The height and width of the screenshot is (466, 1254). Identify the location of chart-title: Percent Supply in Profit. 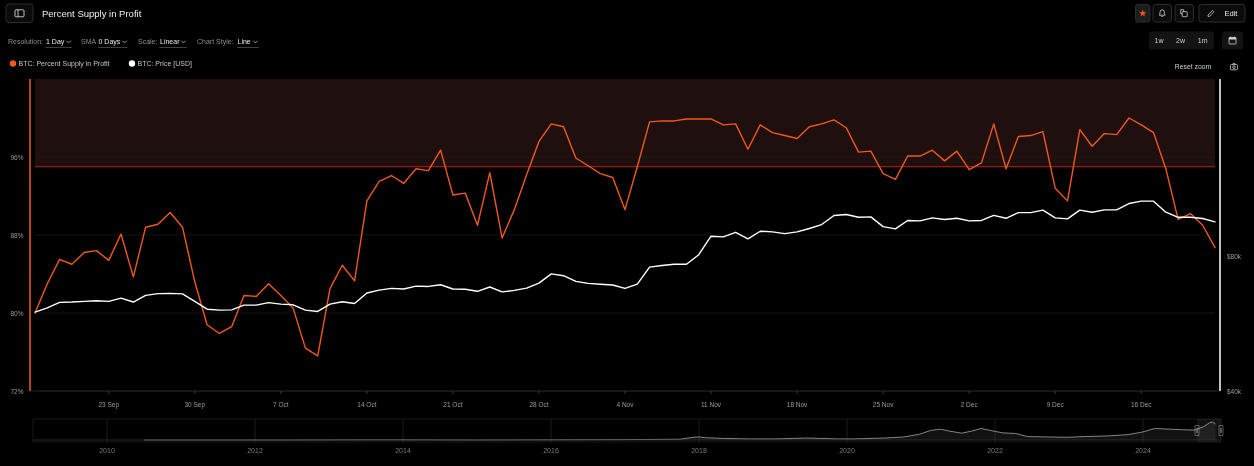
(92, 13).